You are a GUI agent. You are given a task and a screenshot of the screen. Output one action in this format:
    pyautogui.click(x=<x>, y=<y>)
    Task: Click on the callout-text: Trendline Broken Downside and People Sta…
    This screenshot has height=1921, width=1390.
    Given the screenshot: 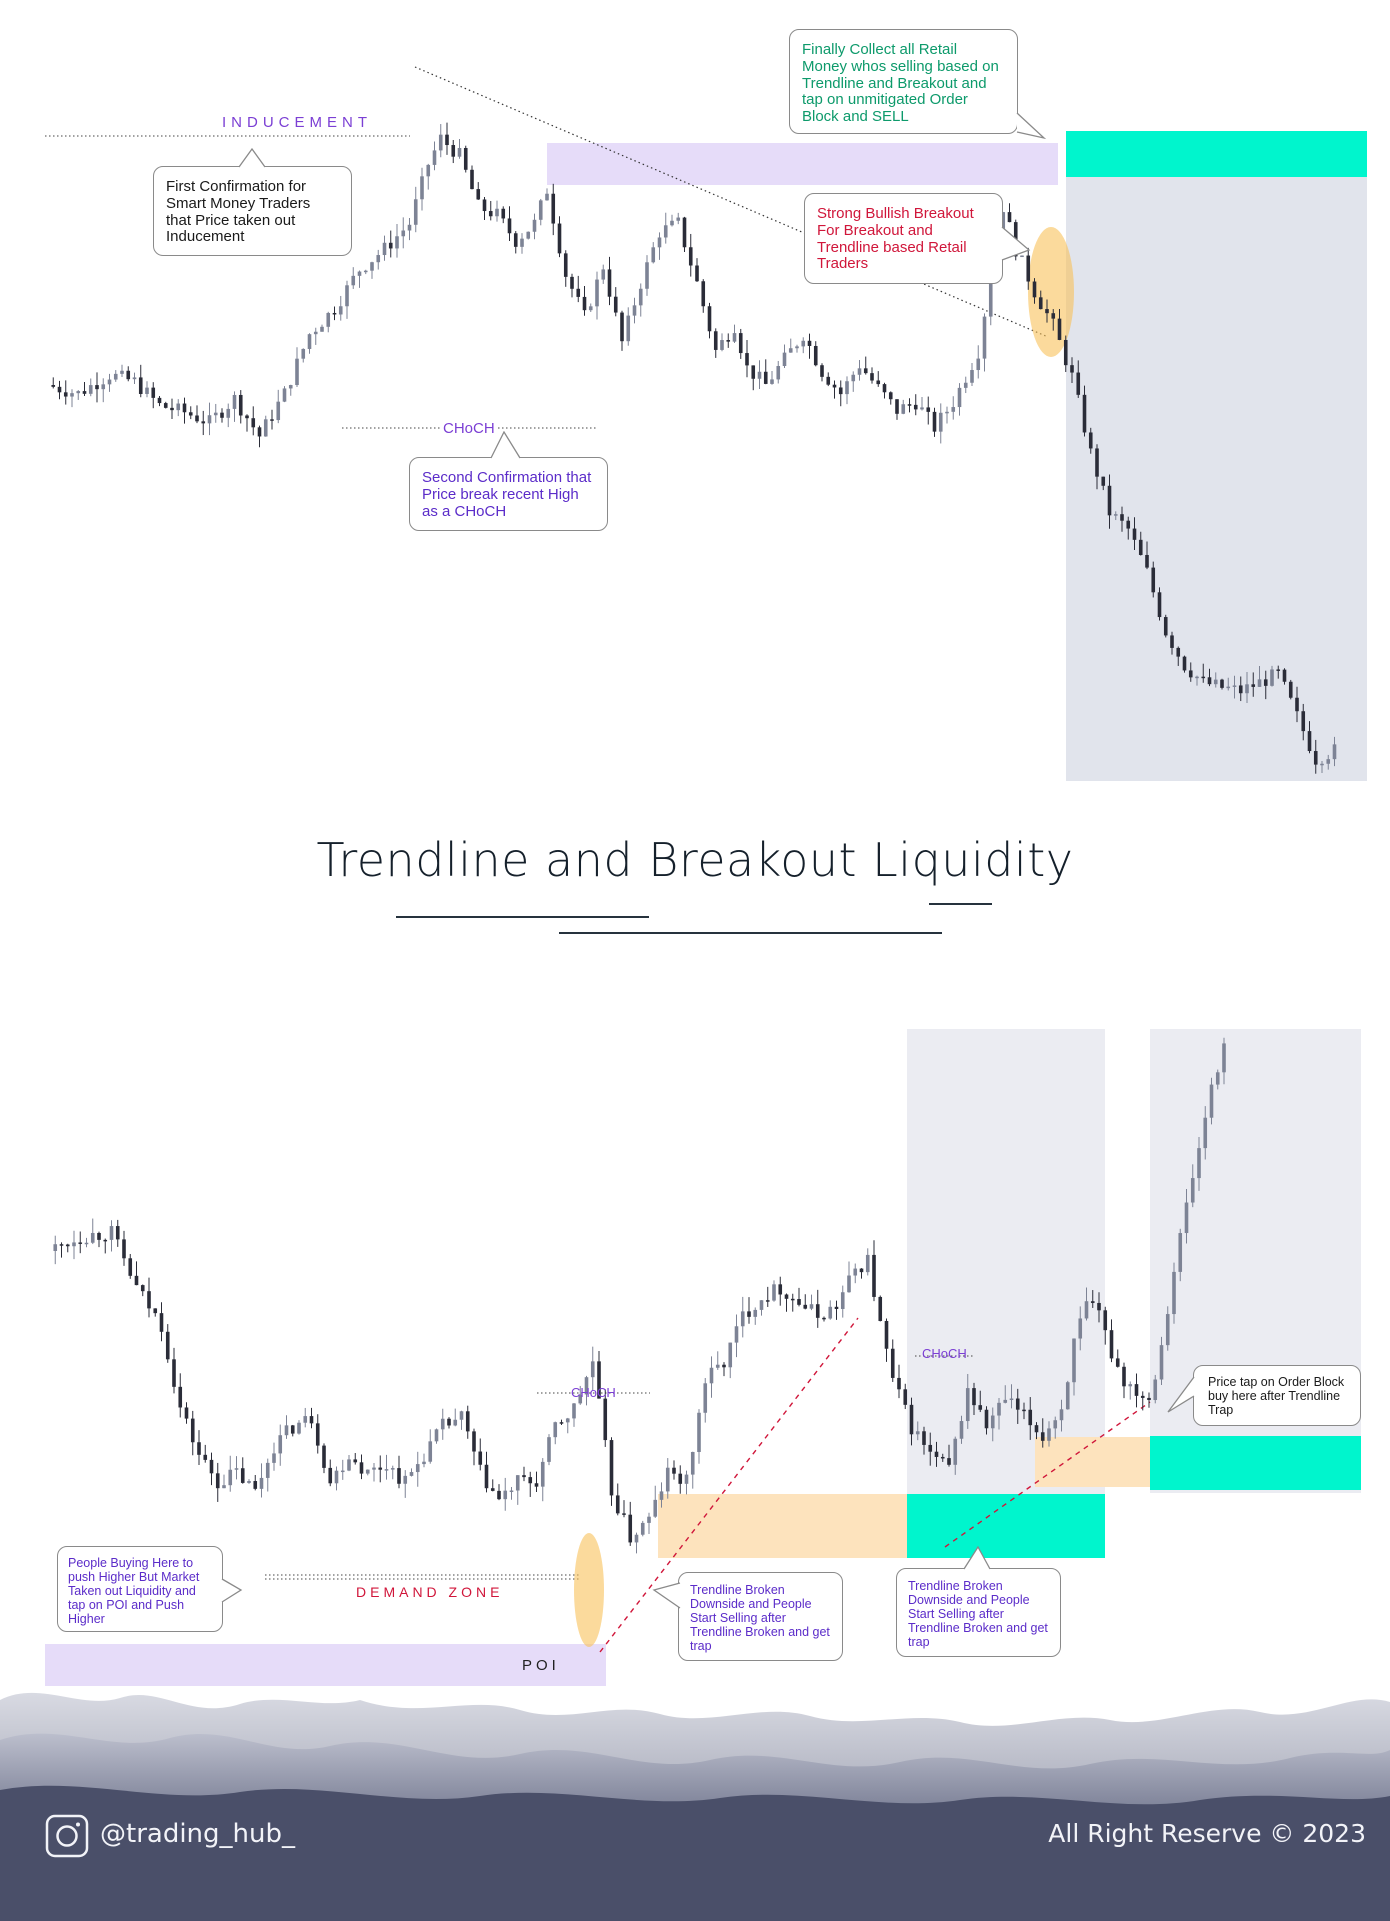 What is the action you would take?
    pyautogui.click(x=760, y=1618)
    